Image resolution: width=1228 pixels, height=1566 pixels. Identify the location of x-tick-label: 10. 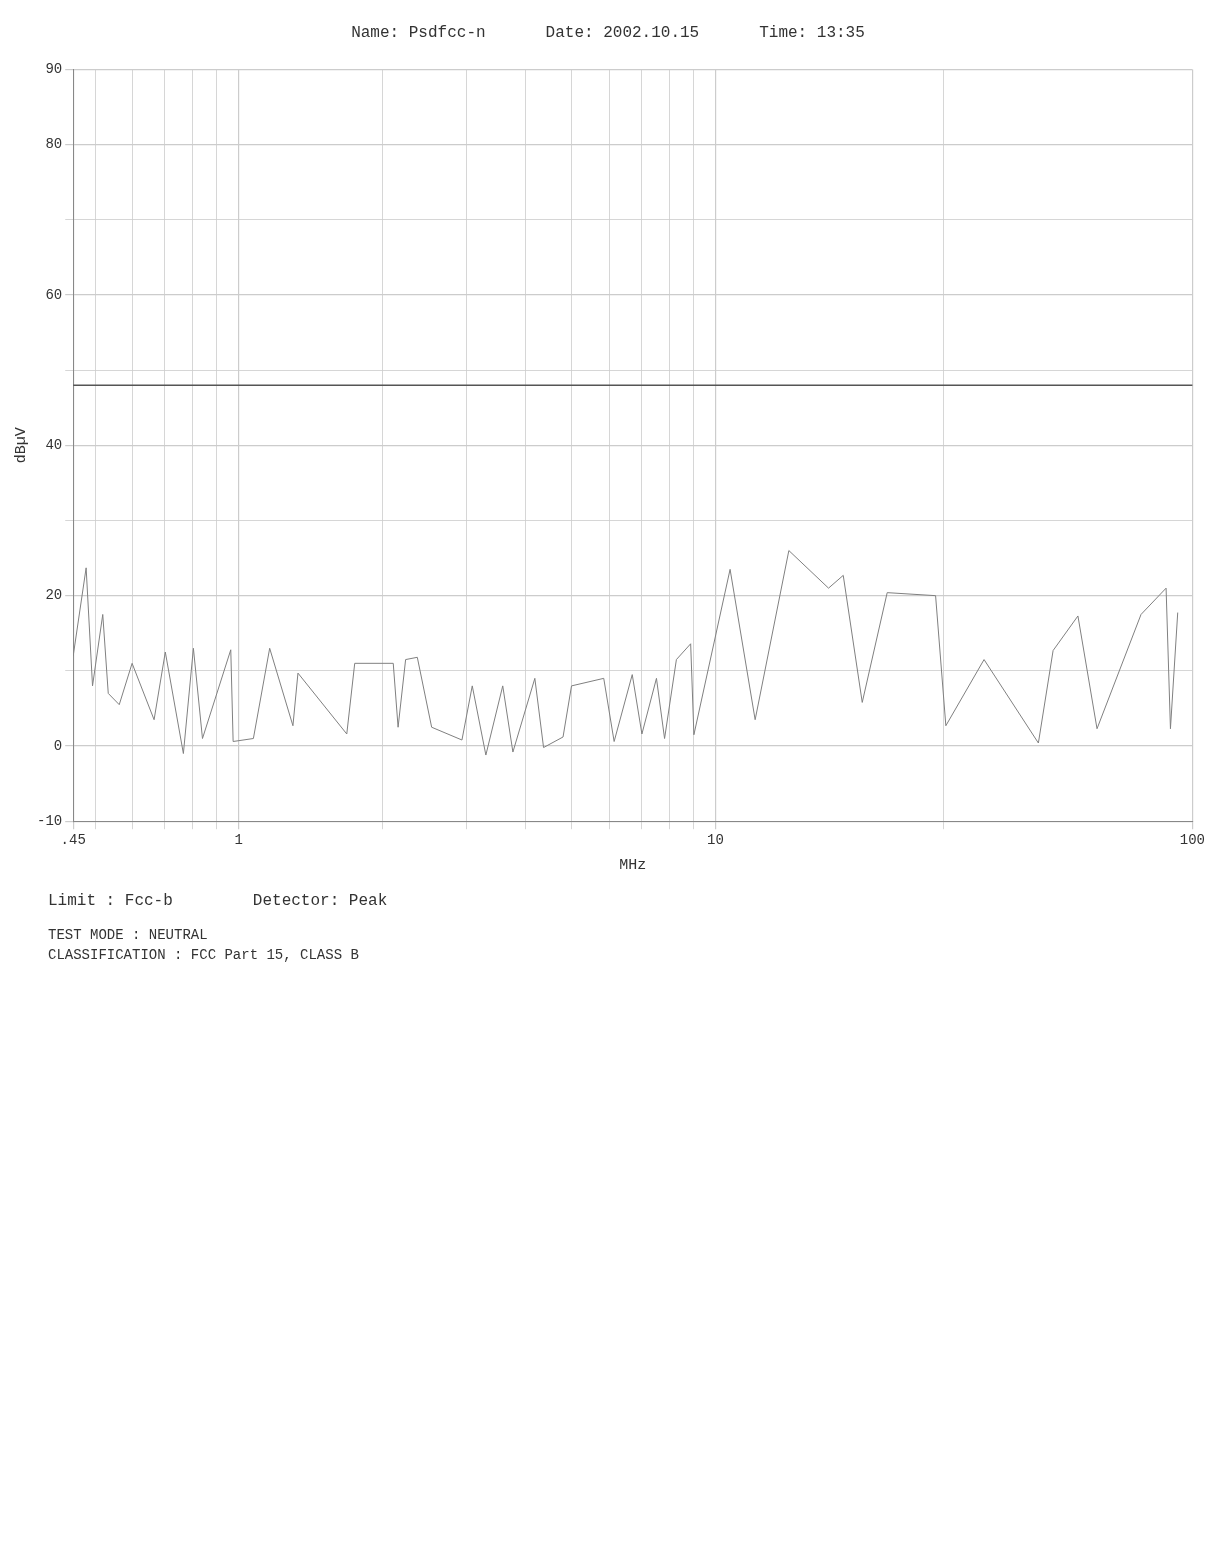
(715, 840).